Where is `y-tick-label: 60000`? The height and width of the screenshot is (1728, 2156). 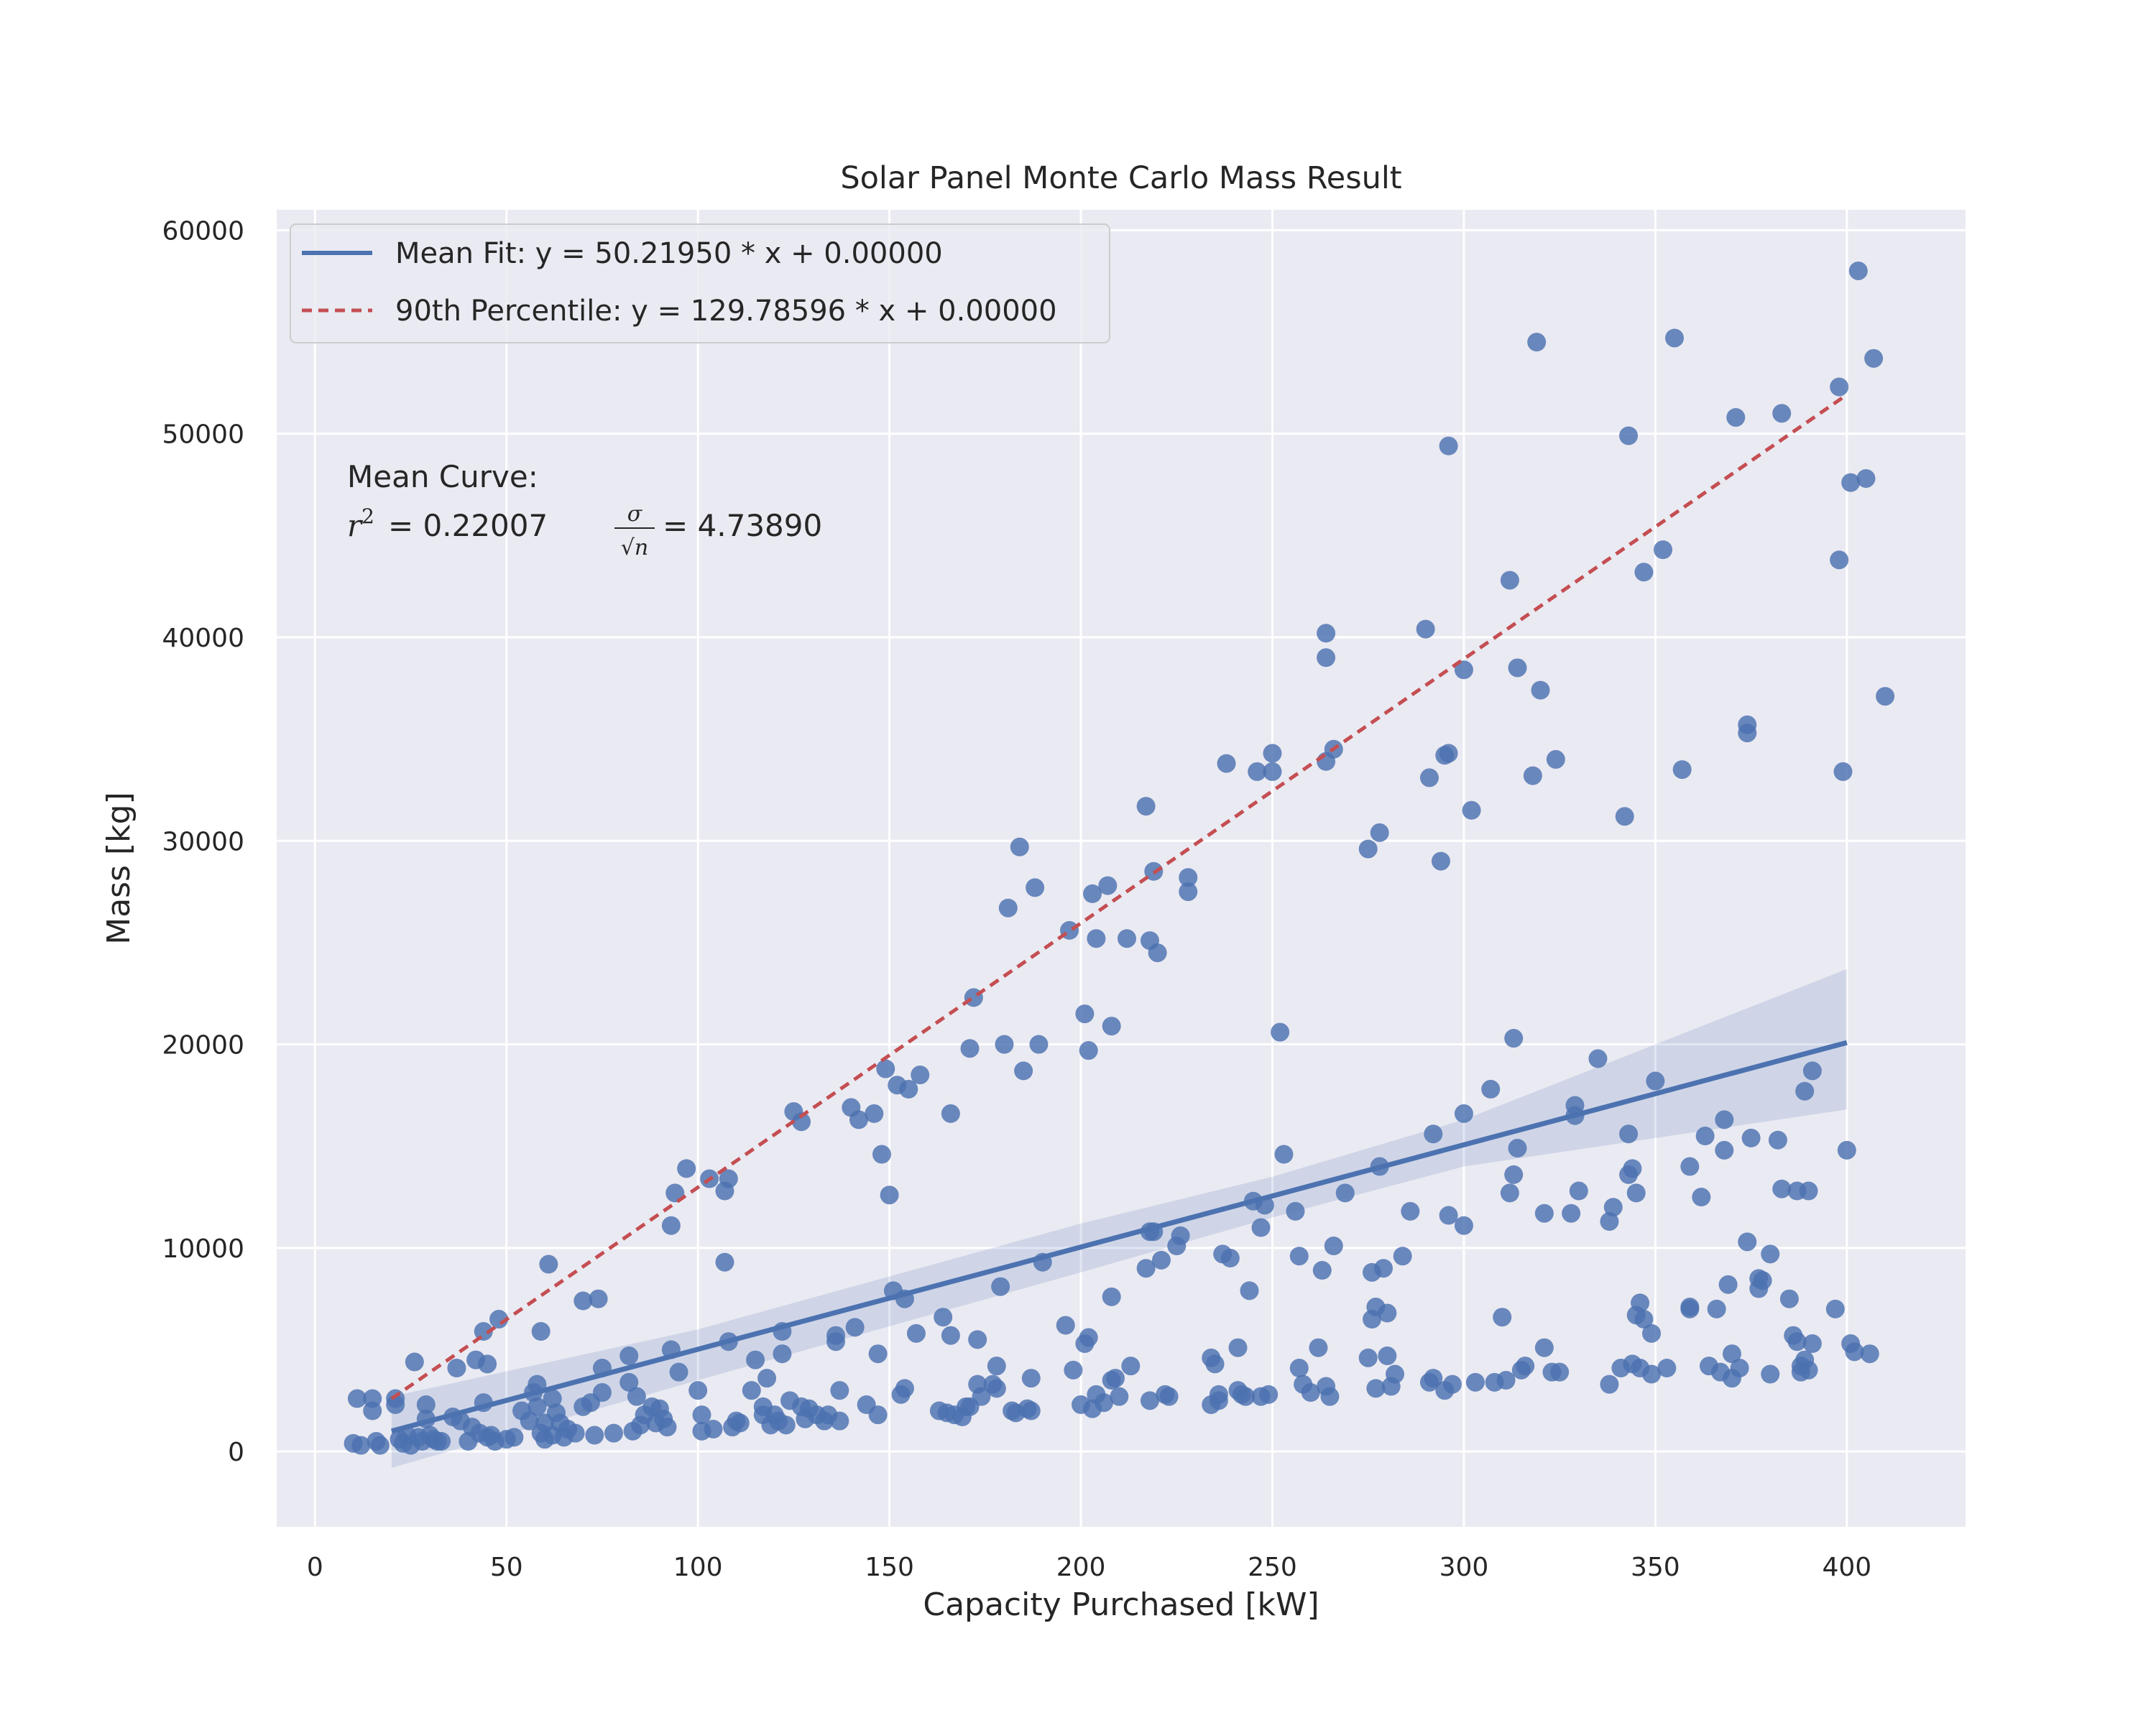 y-tick-label: 60000 is located at coordinates (203, 231).